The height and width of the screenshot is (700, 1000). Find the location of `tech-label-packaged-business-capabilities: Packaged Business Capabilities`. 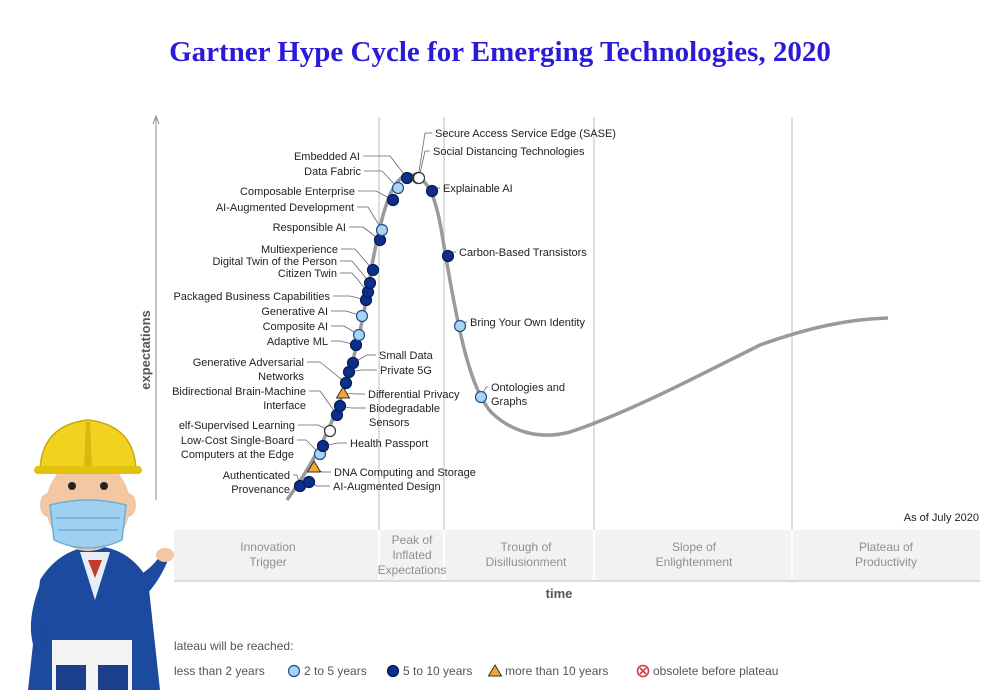

tech-label-packaged-business-capabilities: Packaged Business Capabilities is located at coordinates (251, 297).